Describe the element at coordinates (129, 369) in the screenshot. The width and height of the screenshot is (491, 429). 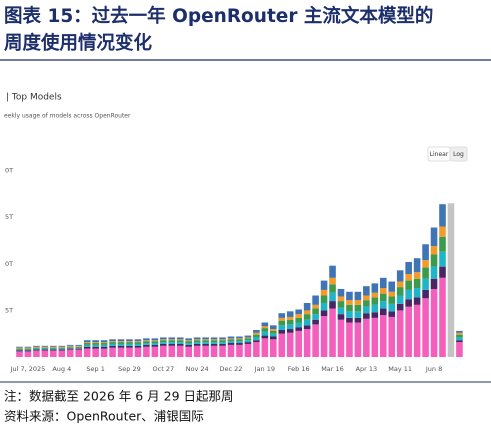
I see `x-tick-label: Sep 29` at that location.